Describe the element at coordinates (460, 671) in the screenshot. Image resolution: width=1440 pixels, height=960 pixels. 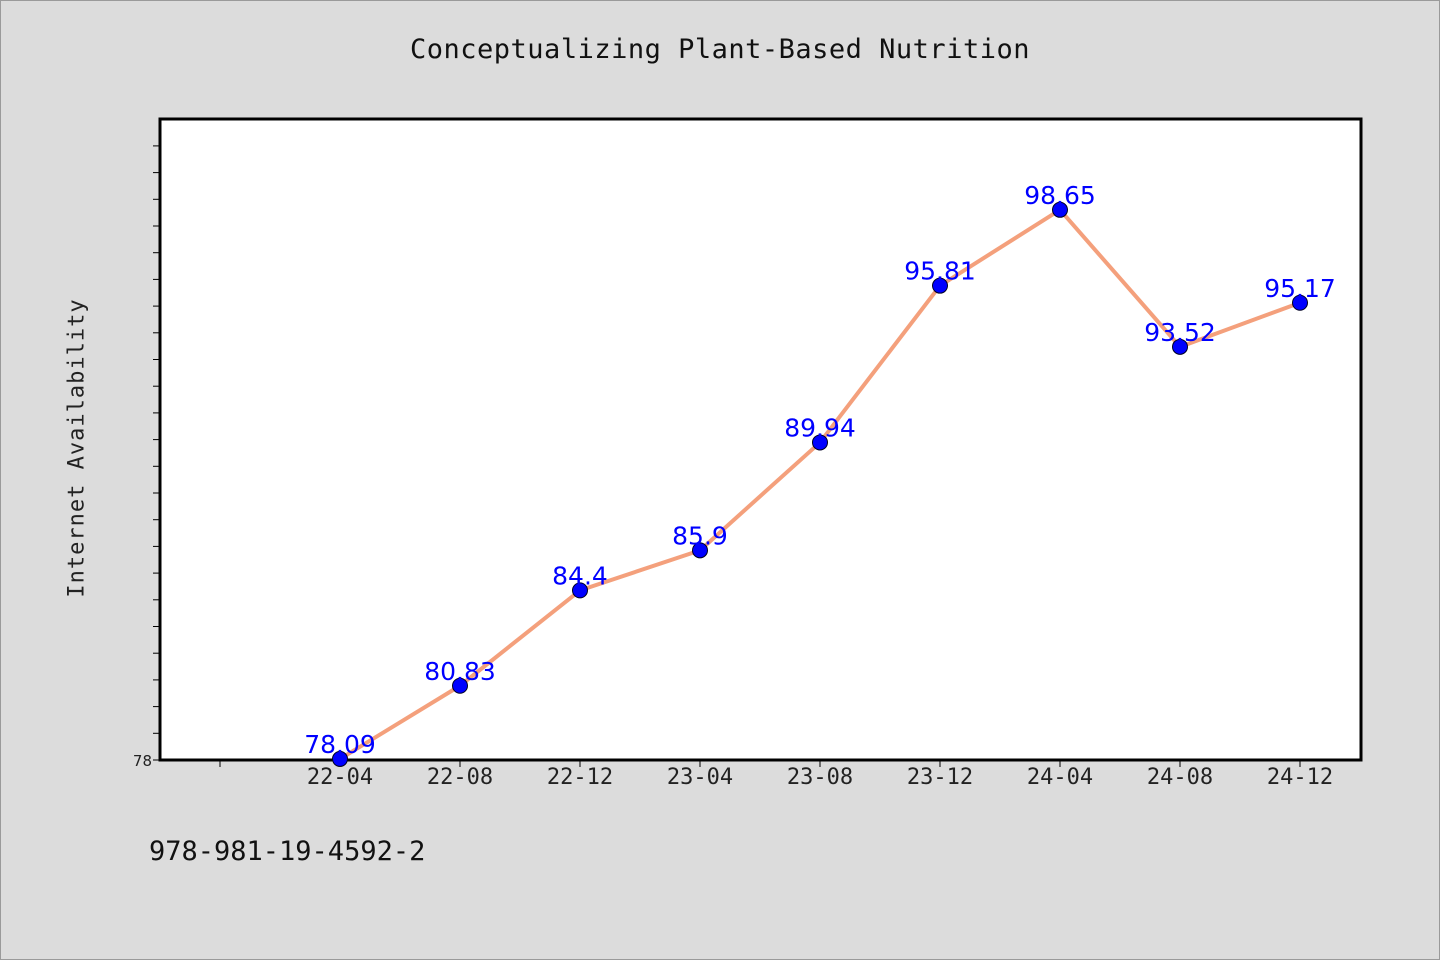
I see `data-label: 80.83` at that location.